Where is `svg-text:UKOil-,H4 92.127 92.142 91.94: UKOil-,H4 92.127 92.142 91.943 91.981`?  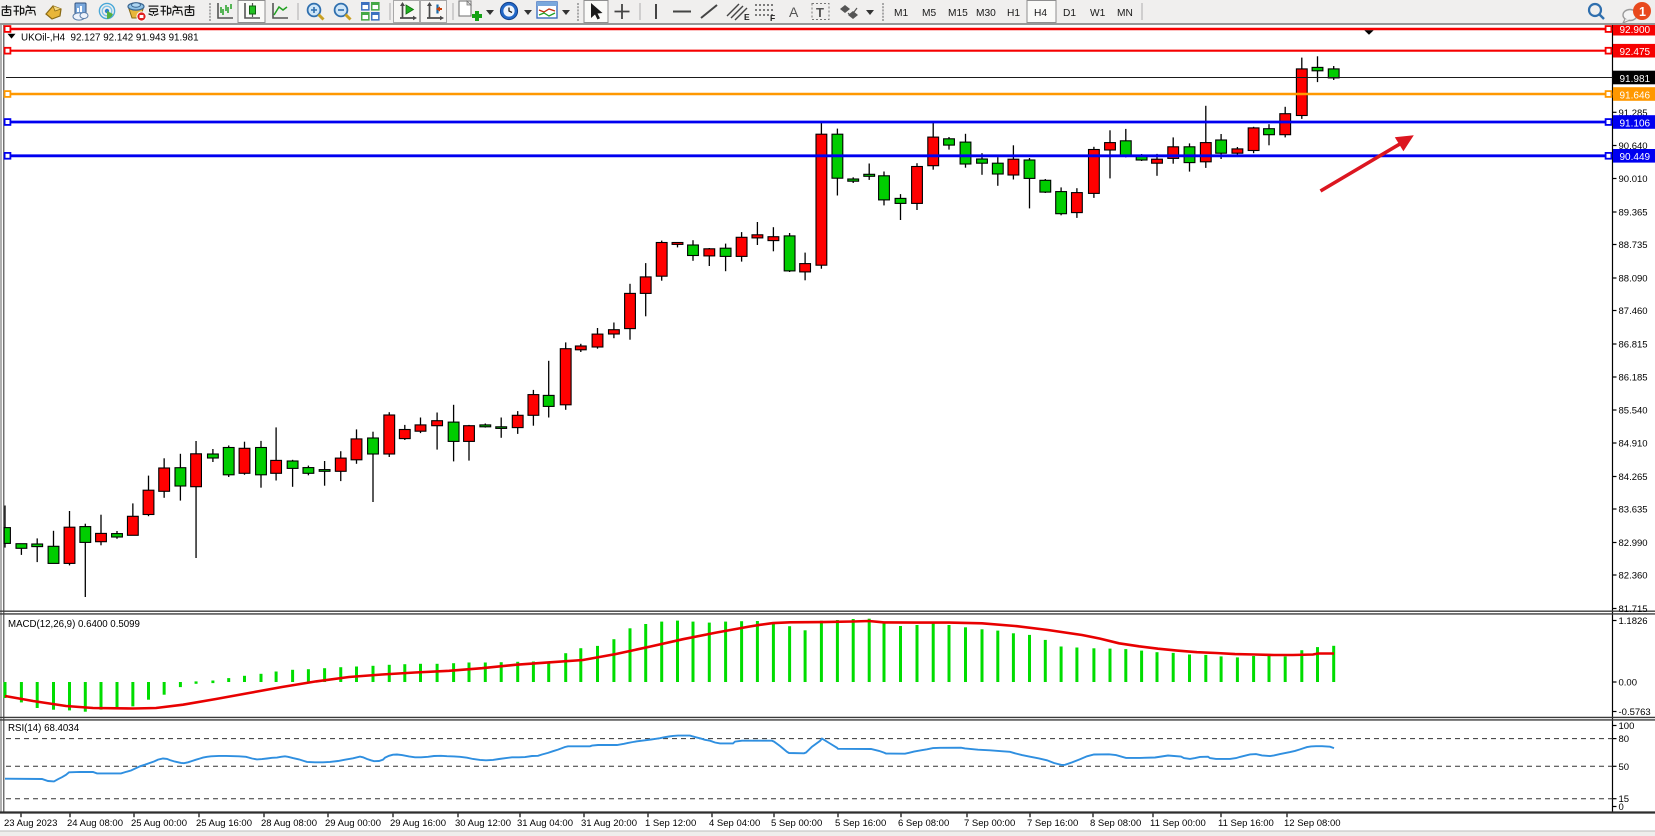 svg-text:UKOil-,H4 92.127 92.142 91.94: UKOil-,H4 92.127 92.142 91.943 91.981 is located at coordinates (110, 38).